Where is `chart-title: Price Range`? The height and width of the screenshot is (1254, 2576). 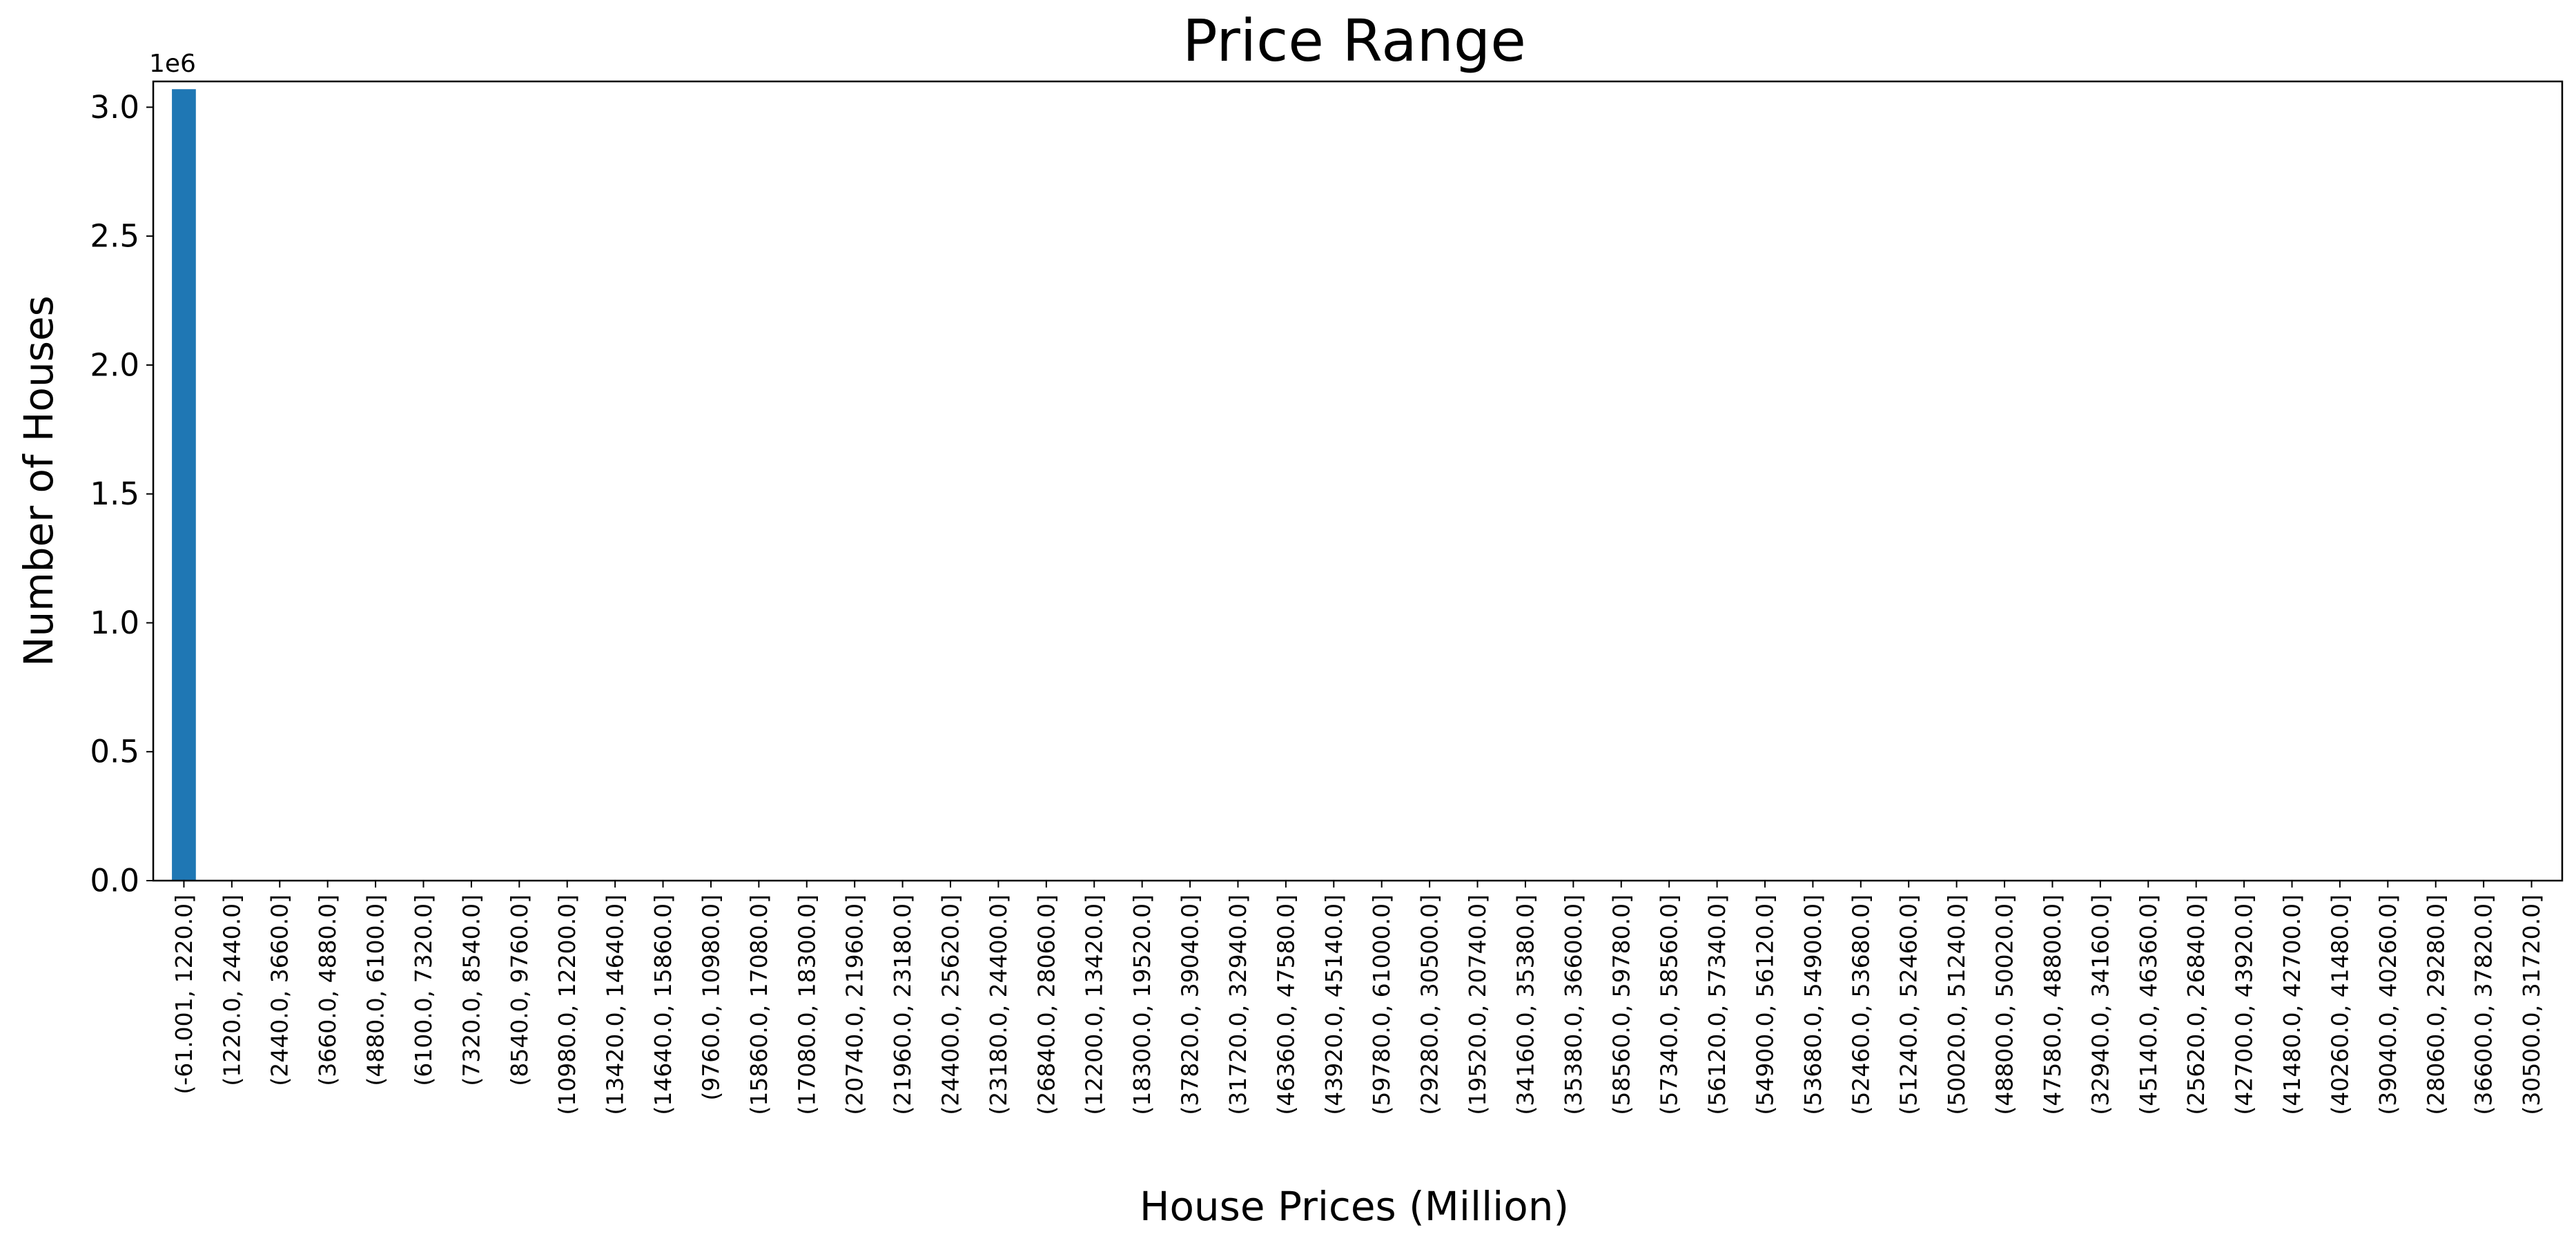
chart-title: Price Range is located at coordinates (1354, 41).